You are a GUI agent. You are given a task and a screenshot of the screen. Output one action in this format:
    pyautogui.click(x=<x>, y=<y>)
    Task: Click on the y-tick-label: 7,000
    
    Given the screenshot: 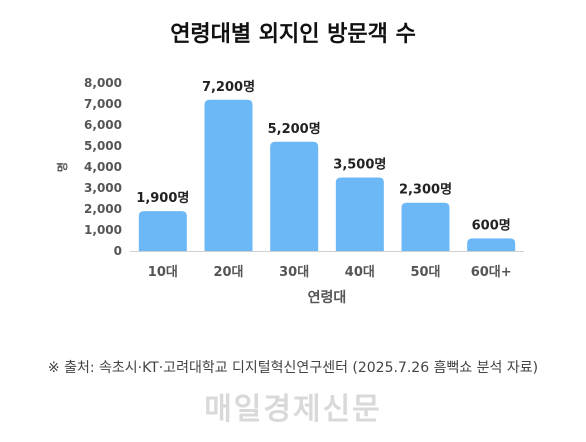 What is the action you would take?
    pyautogui.click(x=103, y=104)
    